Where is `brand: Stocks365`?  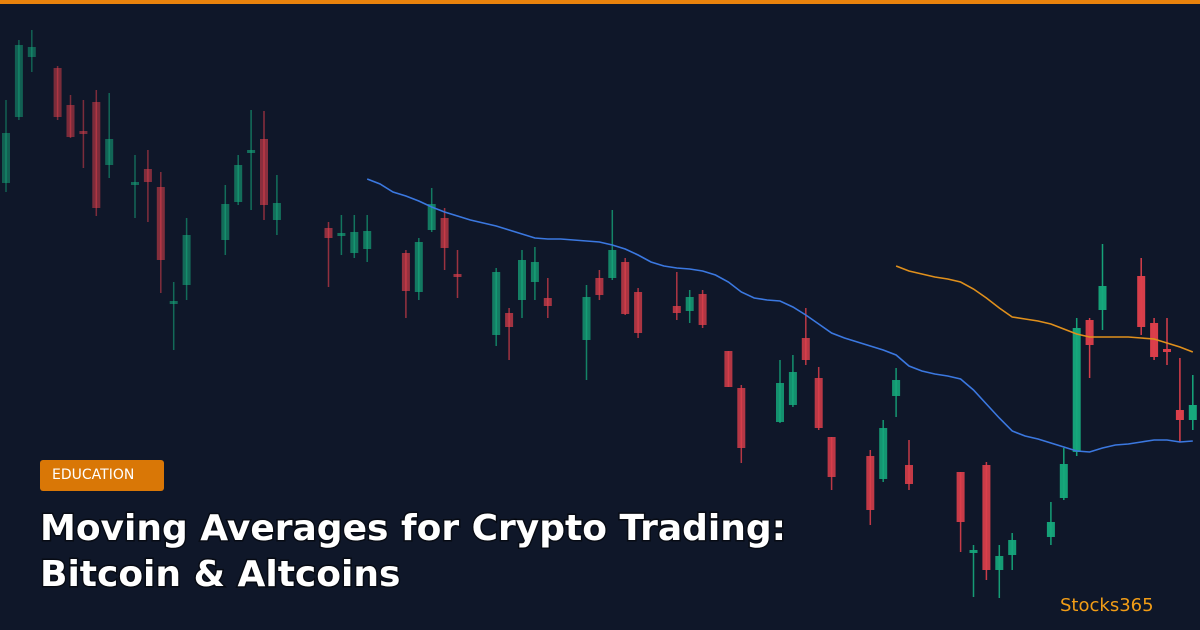
brand: Stocks365 is located at coordinates (1107, 605).